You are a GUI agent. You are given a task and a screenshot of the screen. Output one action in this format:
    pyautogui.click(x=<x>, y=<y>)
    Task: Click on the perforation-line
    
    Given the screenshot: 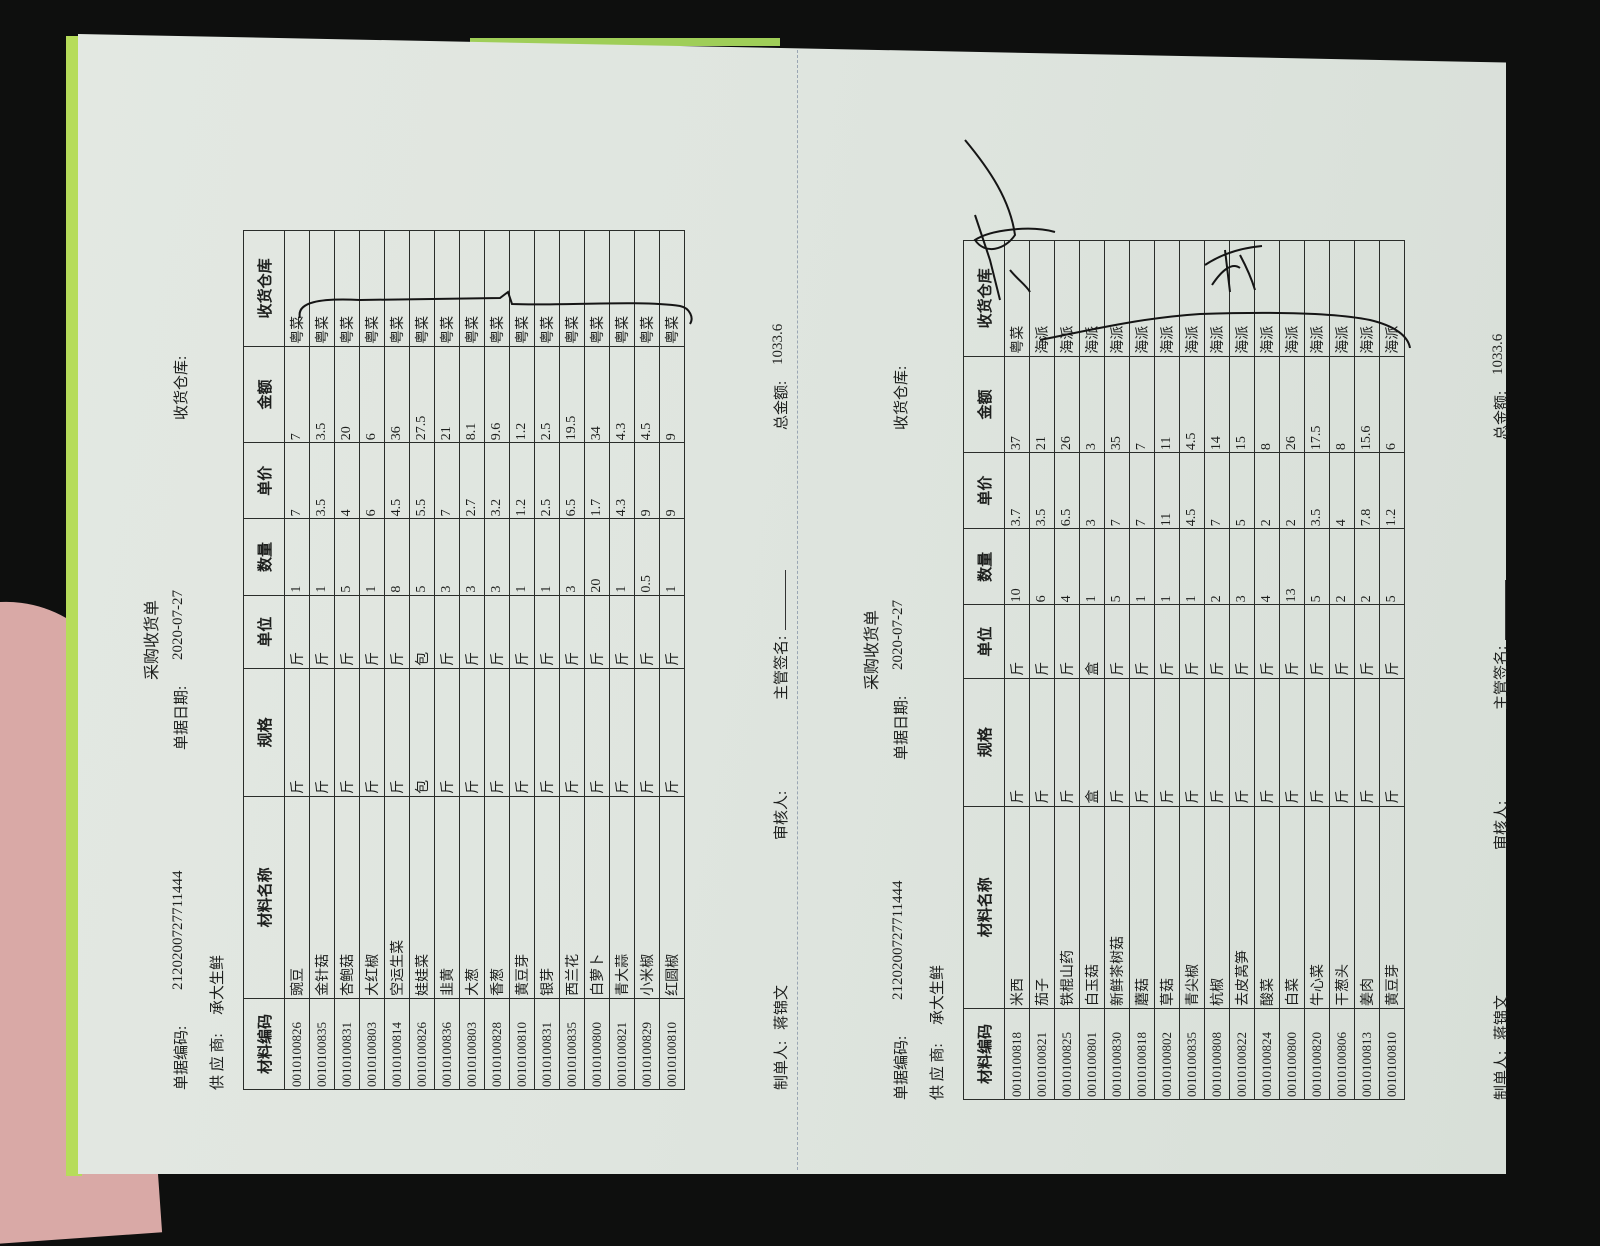 What is the action you would take?
    pyautogui.click(x=797, y=610)
    